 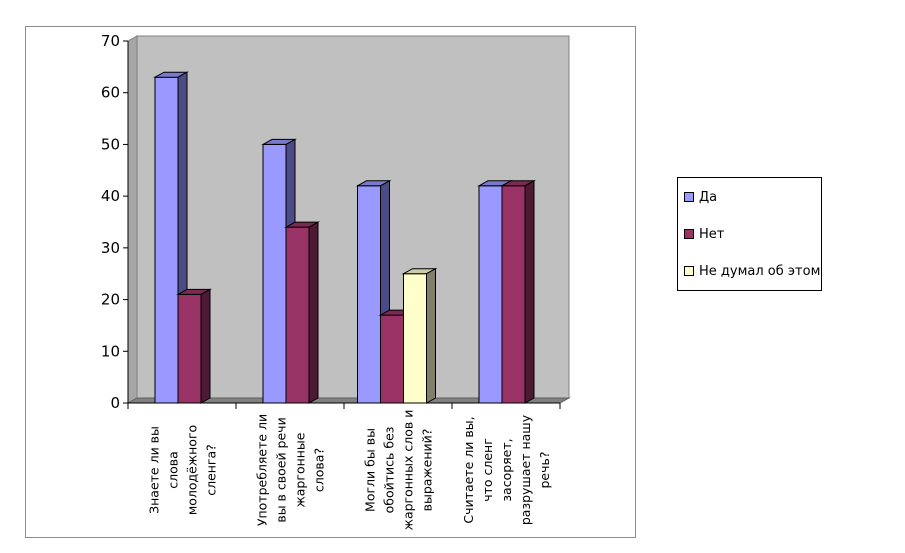 I want to click on legend-swatch-da, so click(x=689, y=197).